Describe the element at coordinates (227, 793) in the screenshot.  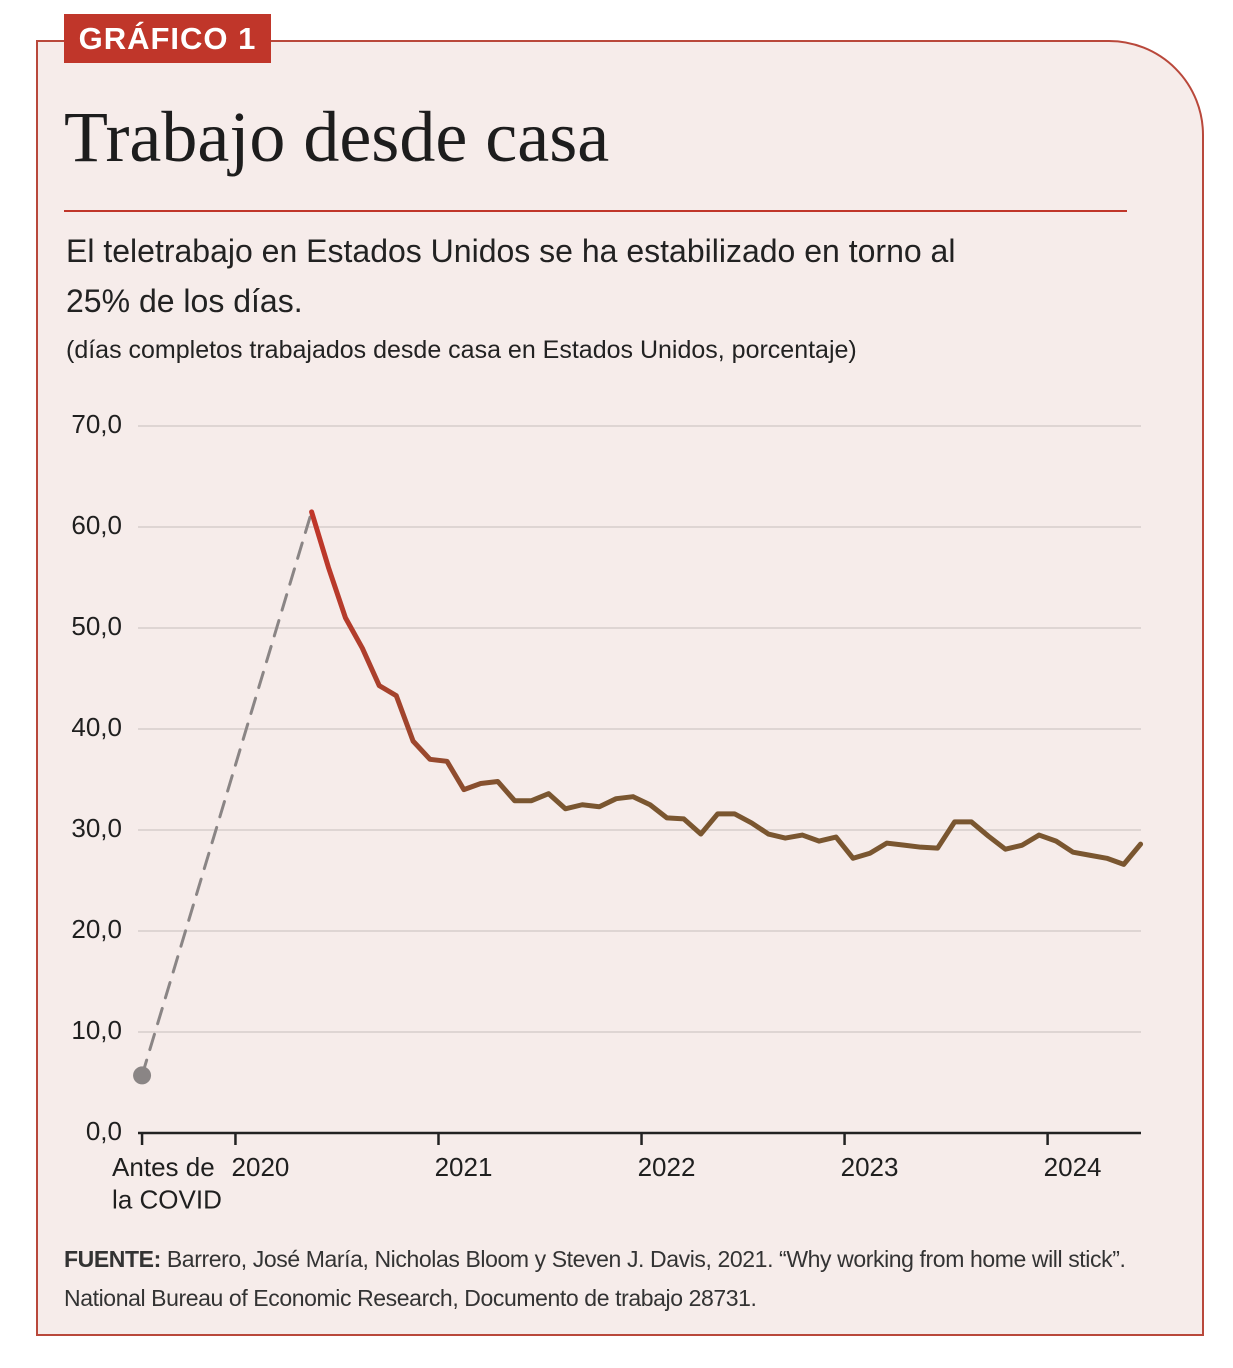
I see `series-line` at that location.